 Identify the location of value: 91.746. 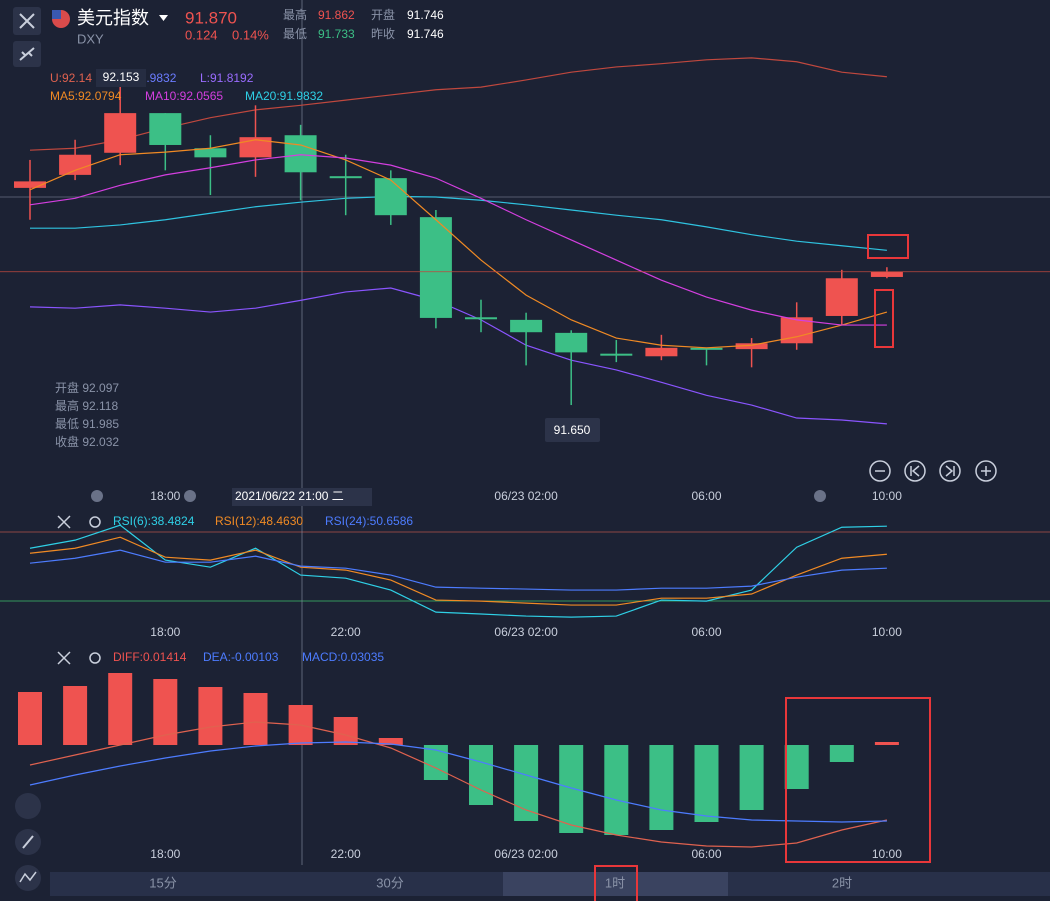
(425, 34).